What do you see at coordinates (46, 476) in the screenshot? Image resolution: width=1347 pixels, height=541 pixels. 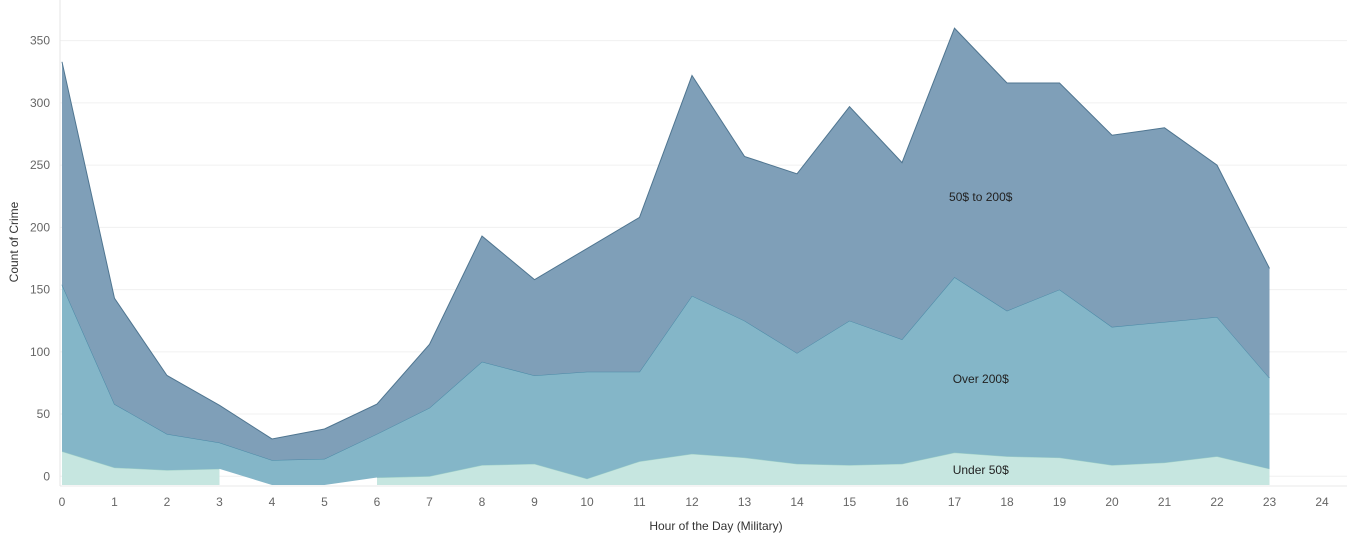 I see `y-tick-label: 0` at bounding box center [46, 476].